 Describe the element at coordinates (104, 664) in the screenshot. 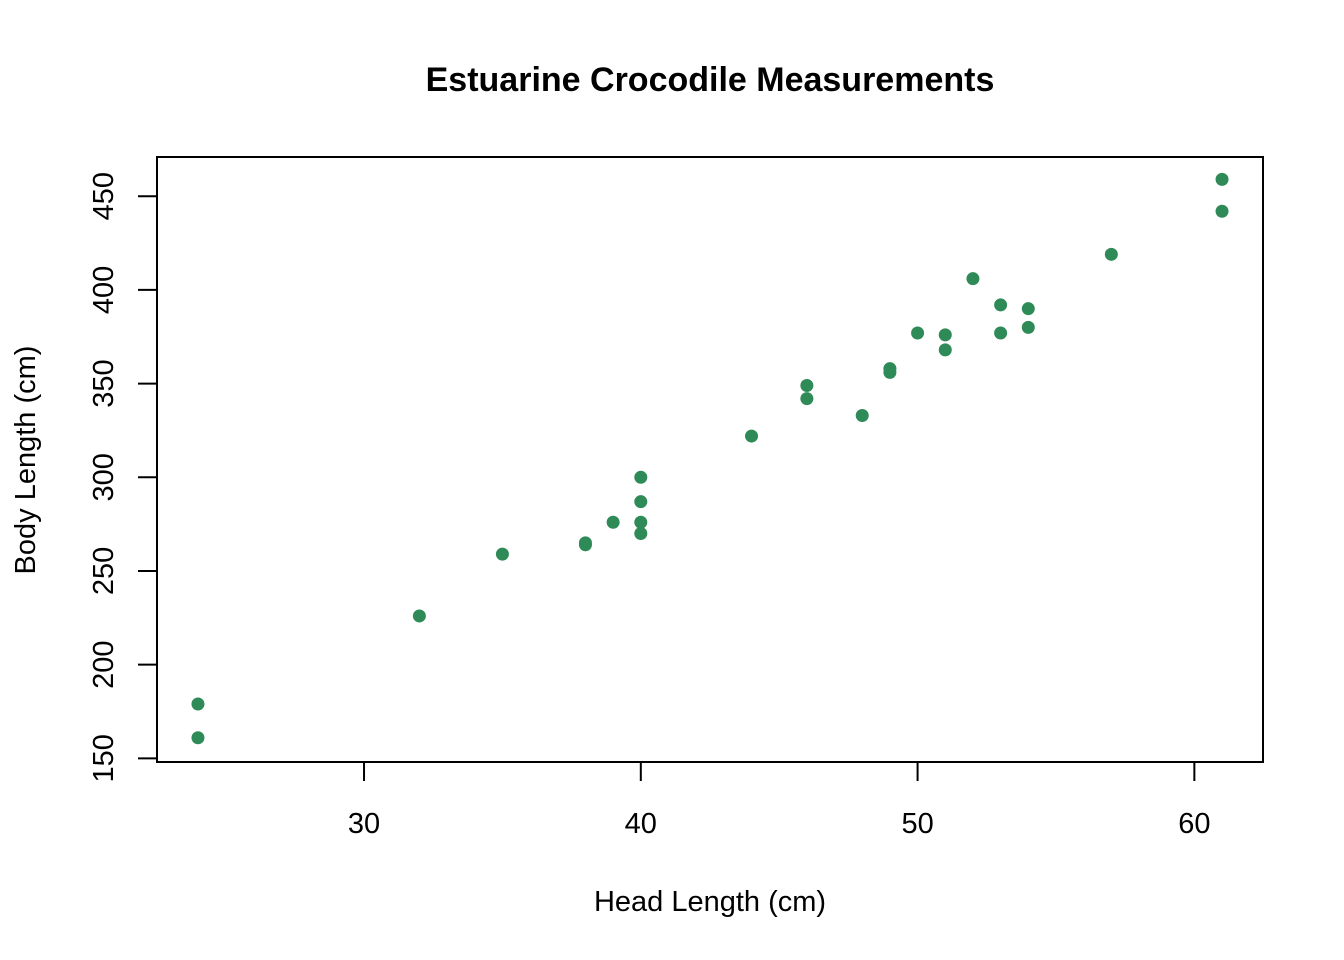

I see `y-tick-label: 200` at that location.